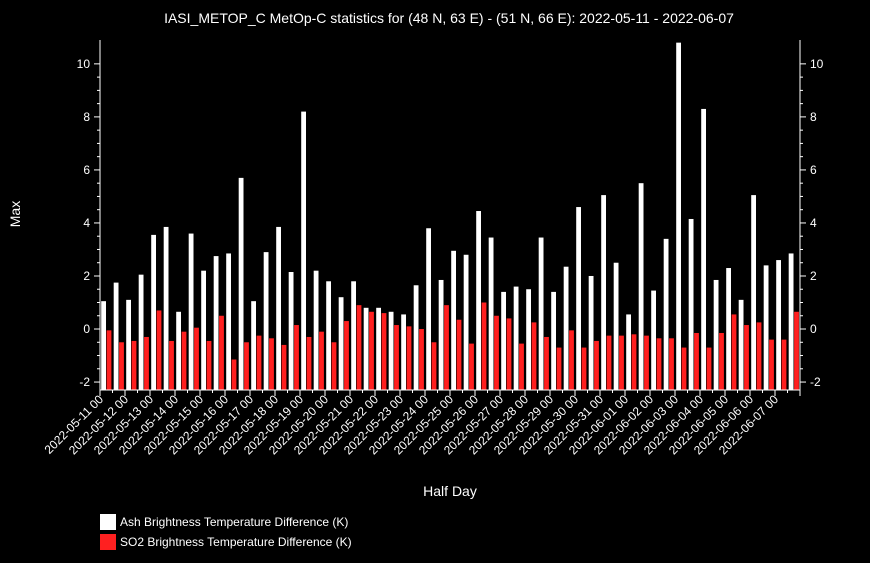 The width and height of the screenshot is (870, 563). Describe the element at coordinates (84, 64) in the screenshot. I see `y-tick-label-left: 10` at that location.